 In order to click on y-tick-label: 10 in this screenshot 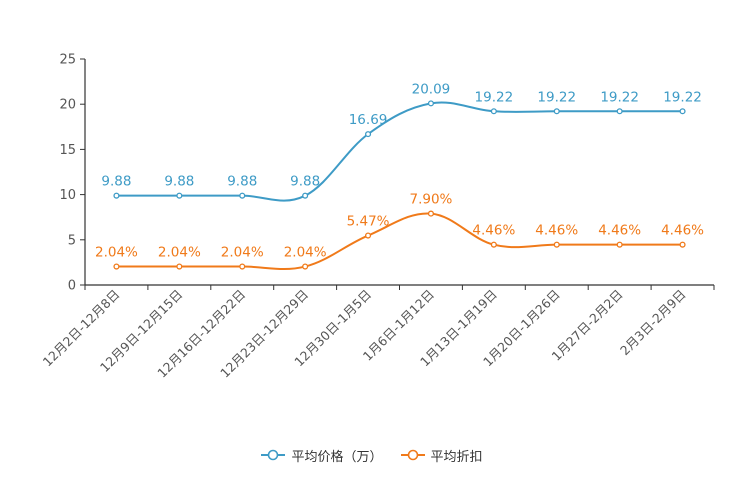, I will do `click(67, 195)`.